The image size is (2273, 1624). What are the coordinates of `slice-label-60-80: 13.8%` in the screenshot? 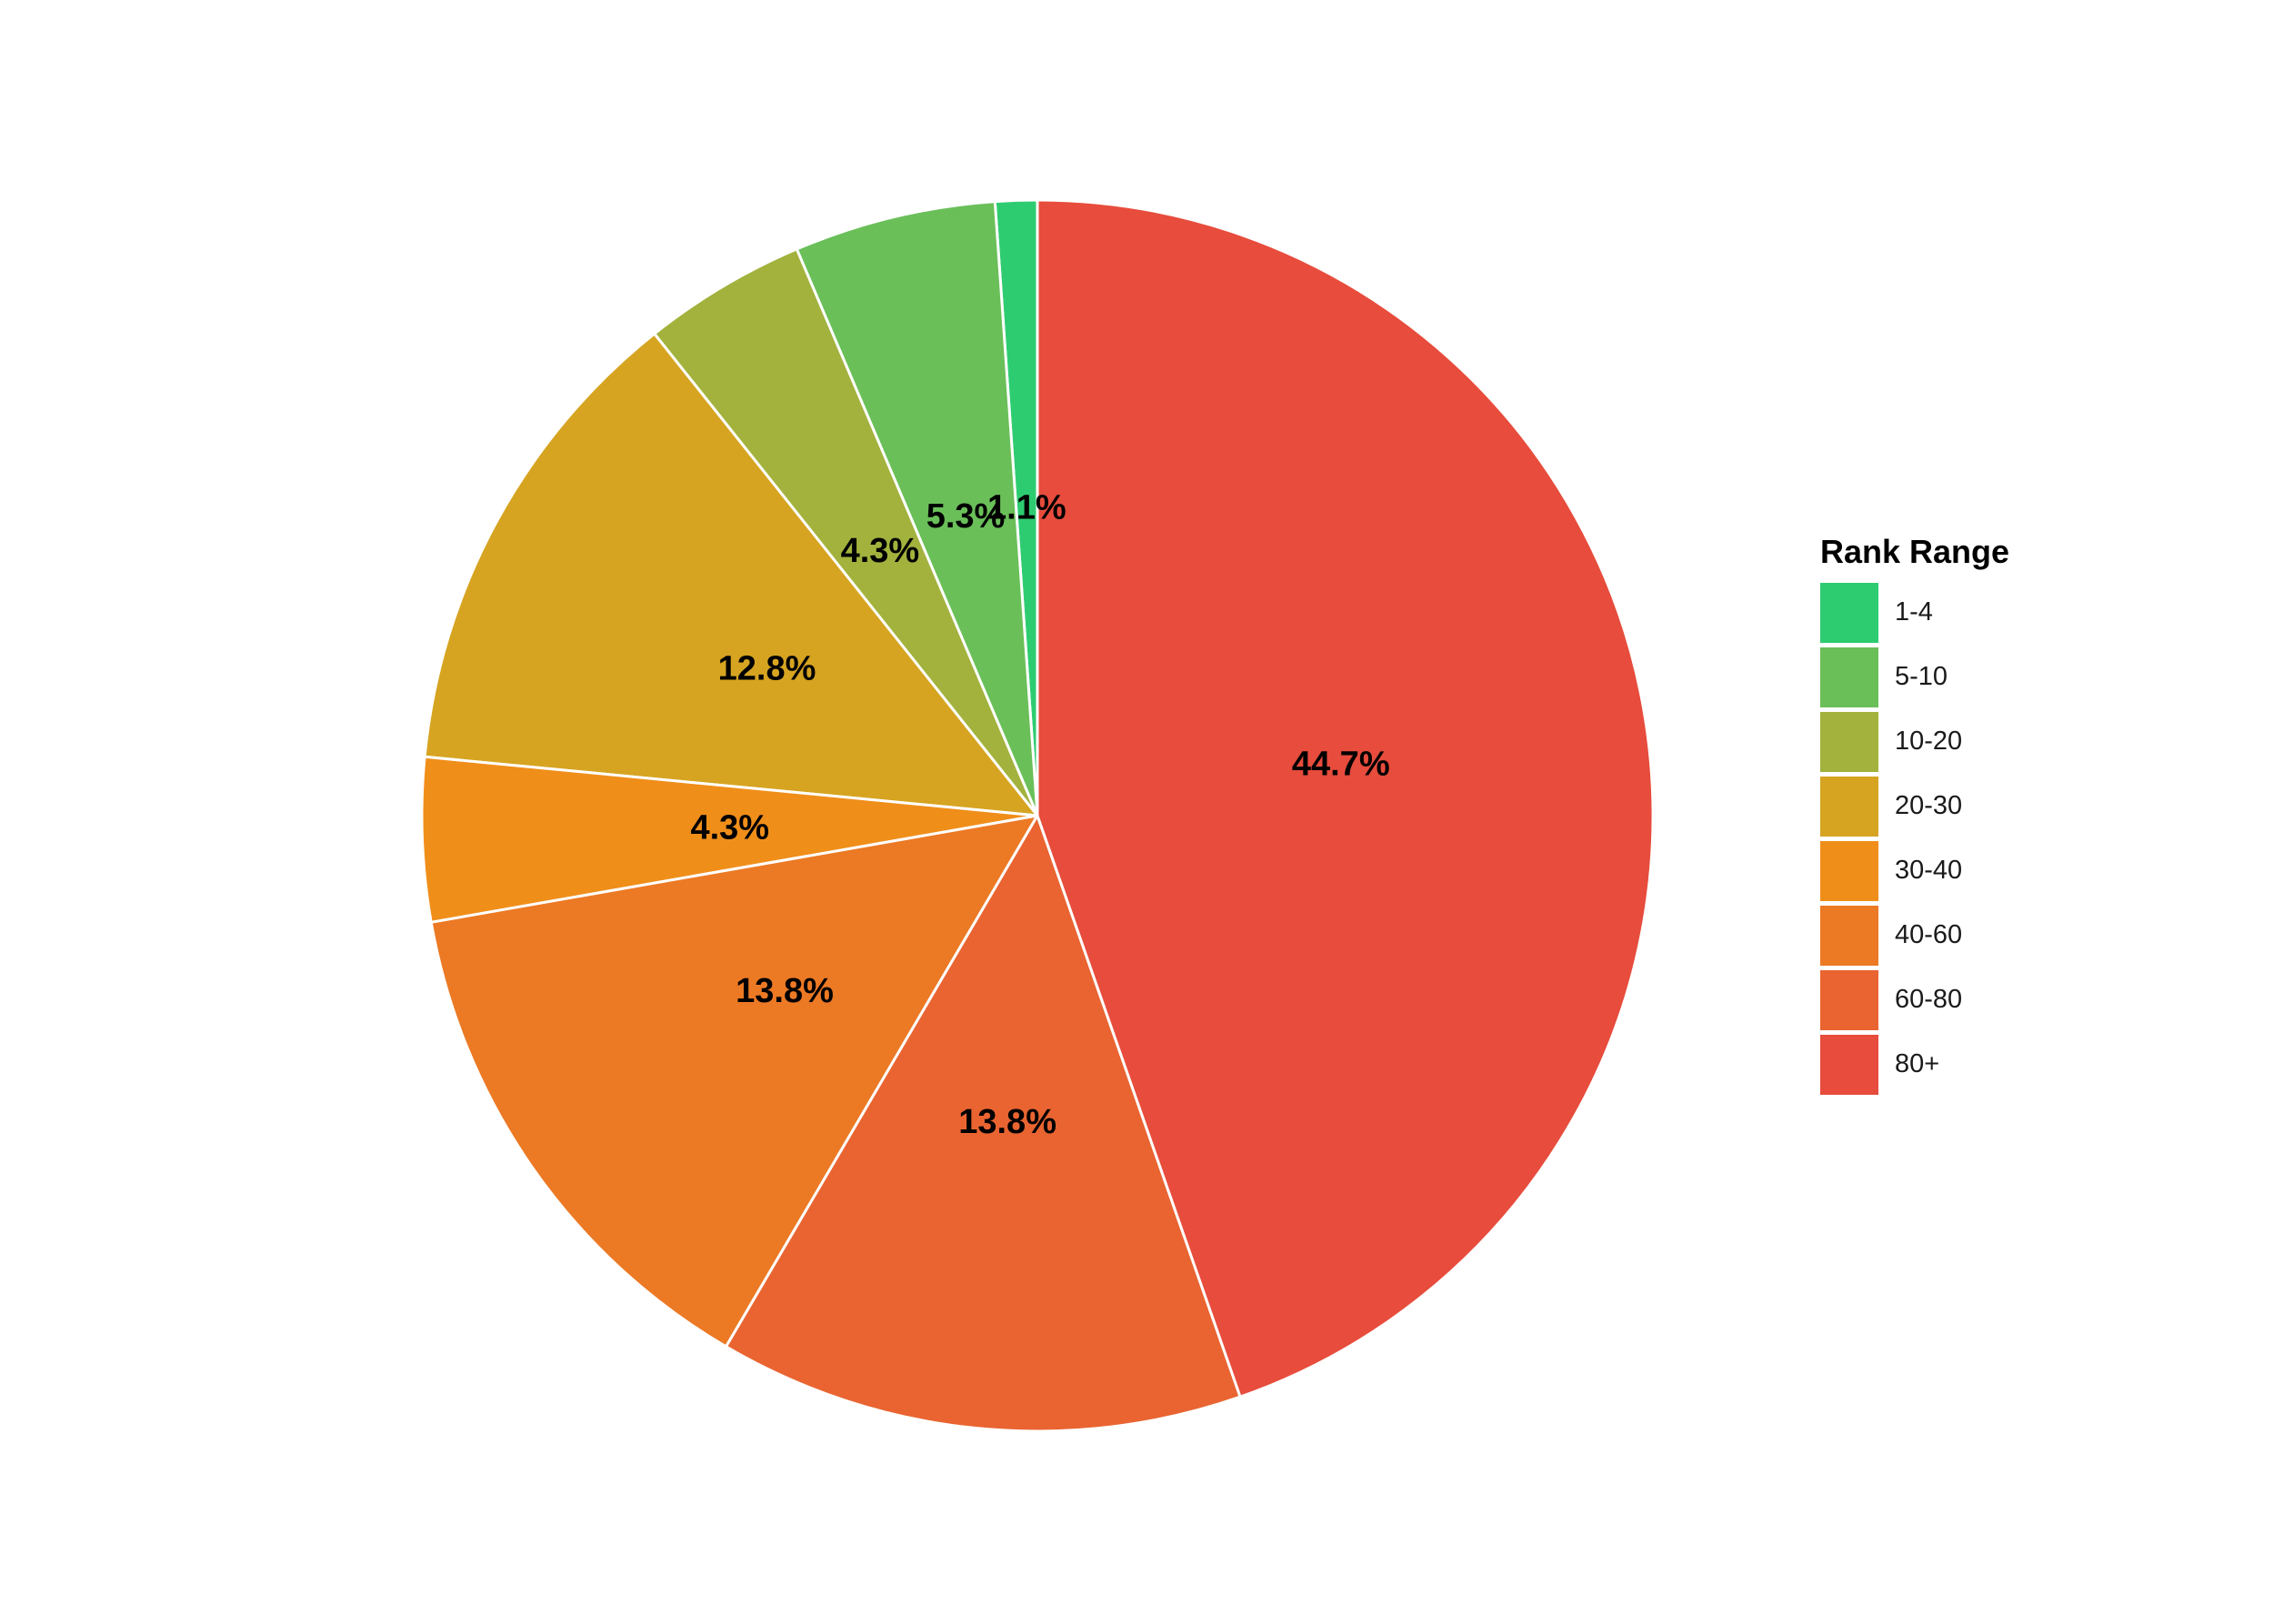 It's located at (1007, 1122).